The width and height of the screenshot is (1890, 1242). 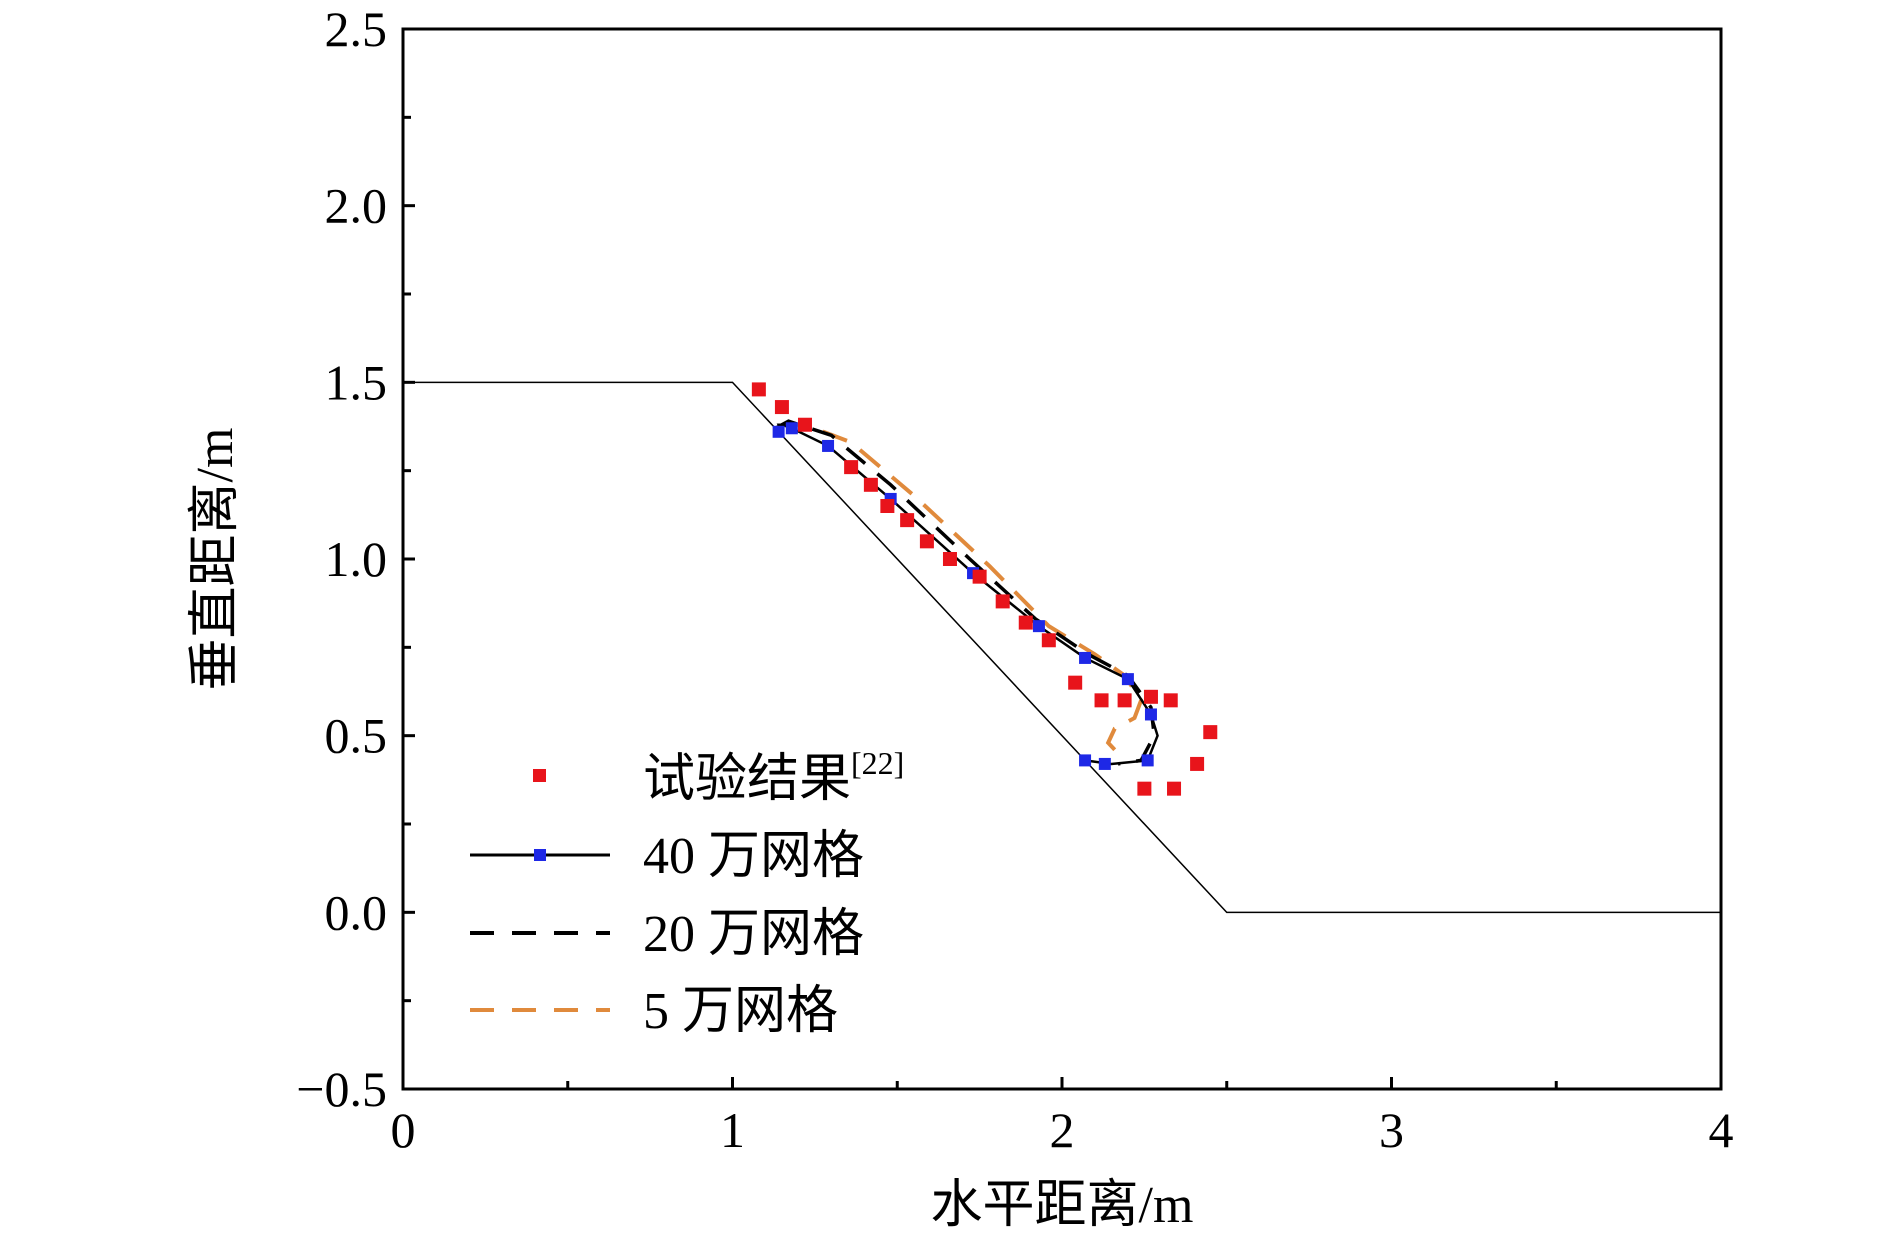 I want to click on legend: 试验结果[22] 40 万网格 20 万网格 5 万网格, so click(x=687, y=892).